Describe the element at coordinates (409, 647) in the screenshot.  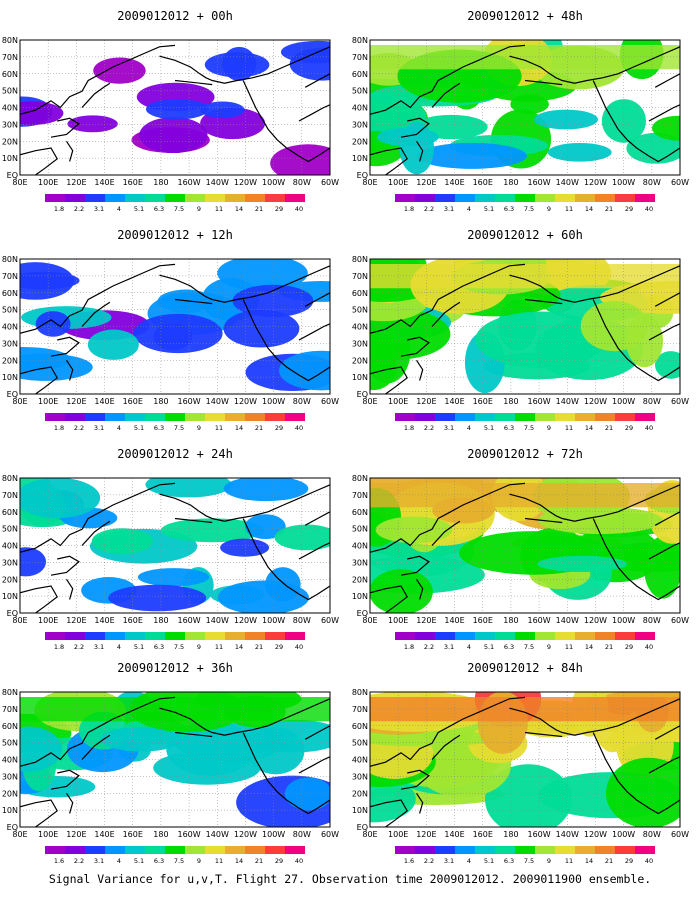
I see `colorbar-label: 1.8` at that location.